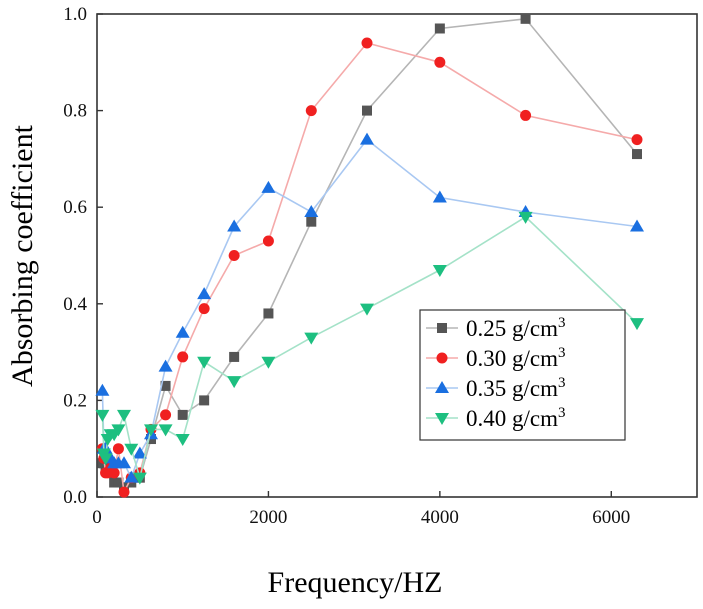 The image size is (703, 609). What do you see at coordinates (516, 418) in the screenshot?
I see `legend-label: 0.40 g/cm3` at bounding box center [516, 418].